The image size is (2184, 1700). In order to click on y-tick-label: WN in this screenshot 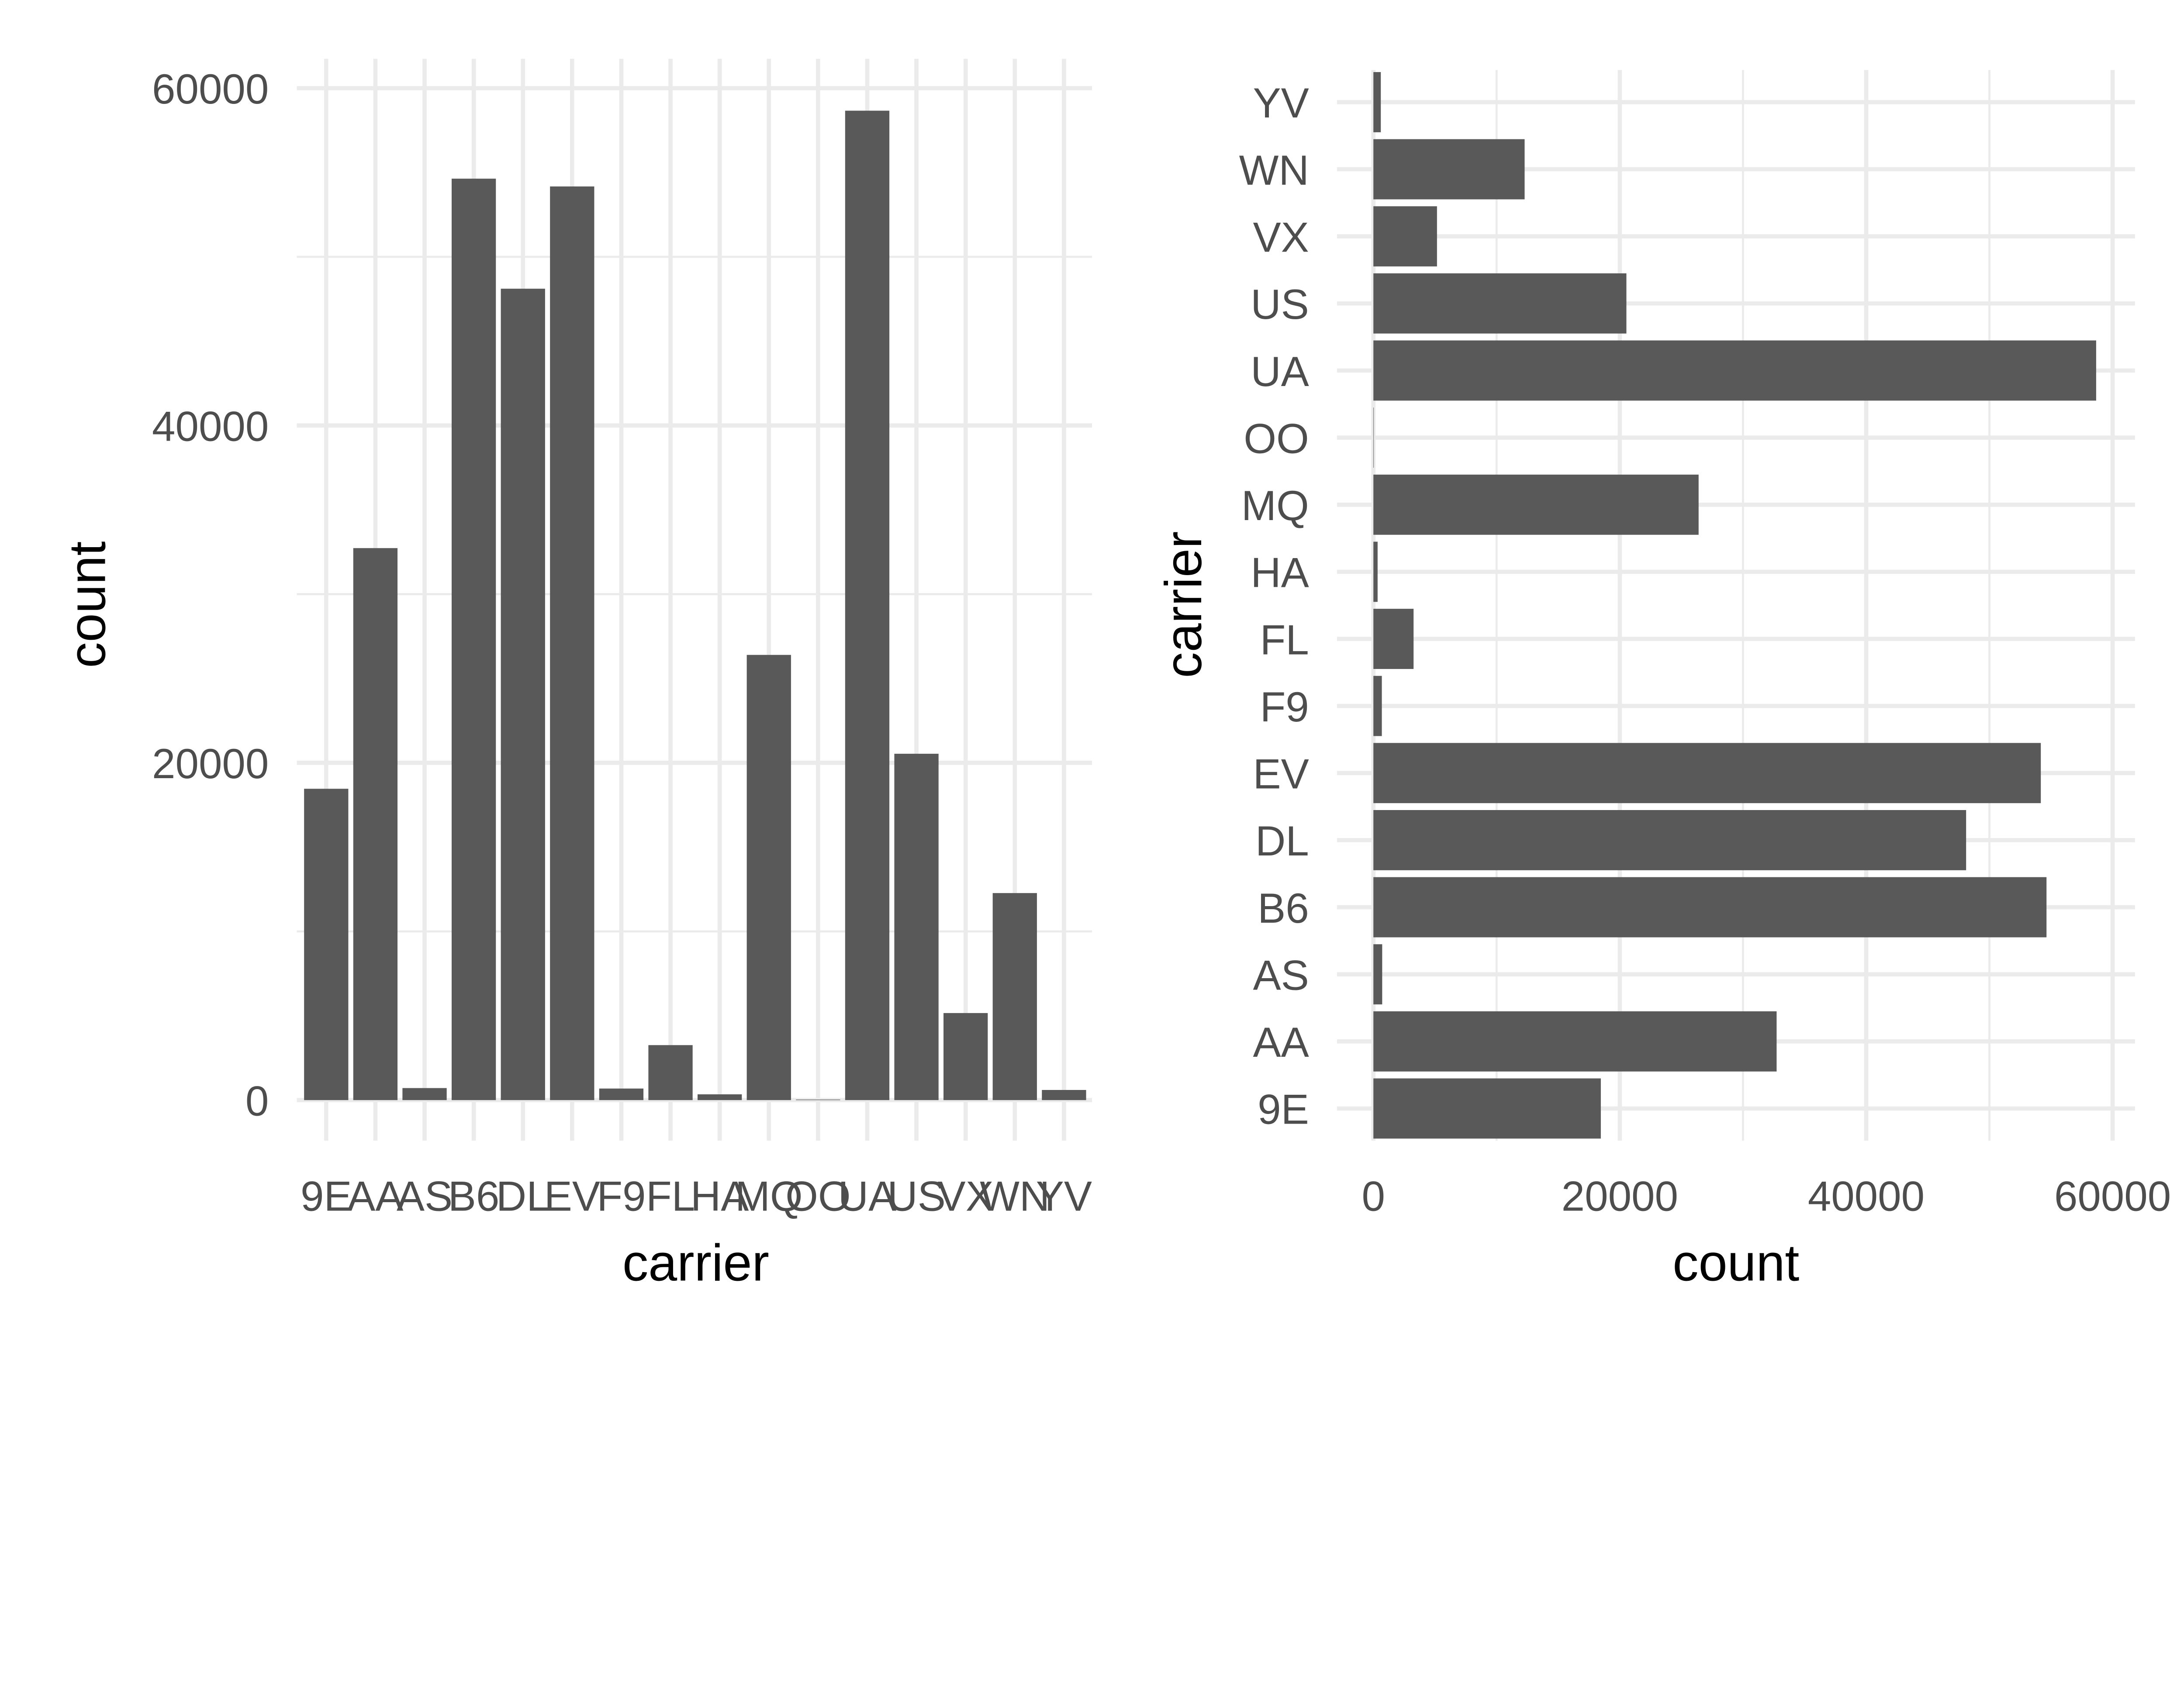, I will do `click(1274, 170)`.